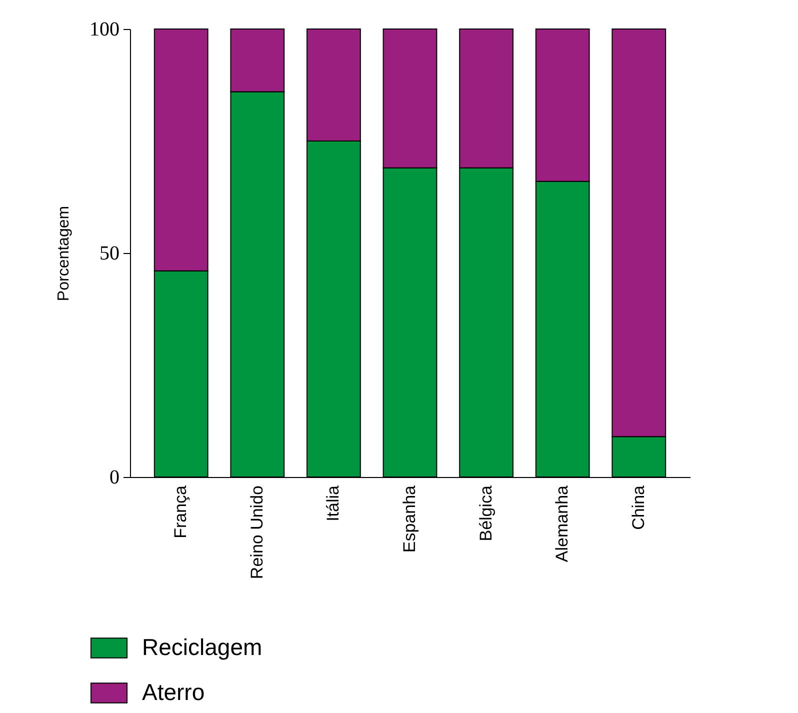 The height and width of the screenshot is (713, 798). What do you see at coordinates (110, 253) in the screenshot?
I see `y-tick-label: 50` at bounding box center [110, 253].